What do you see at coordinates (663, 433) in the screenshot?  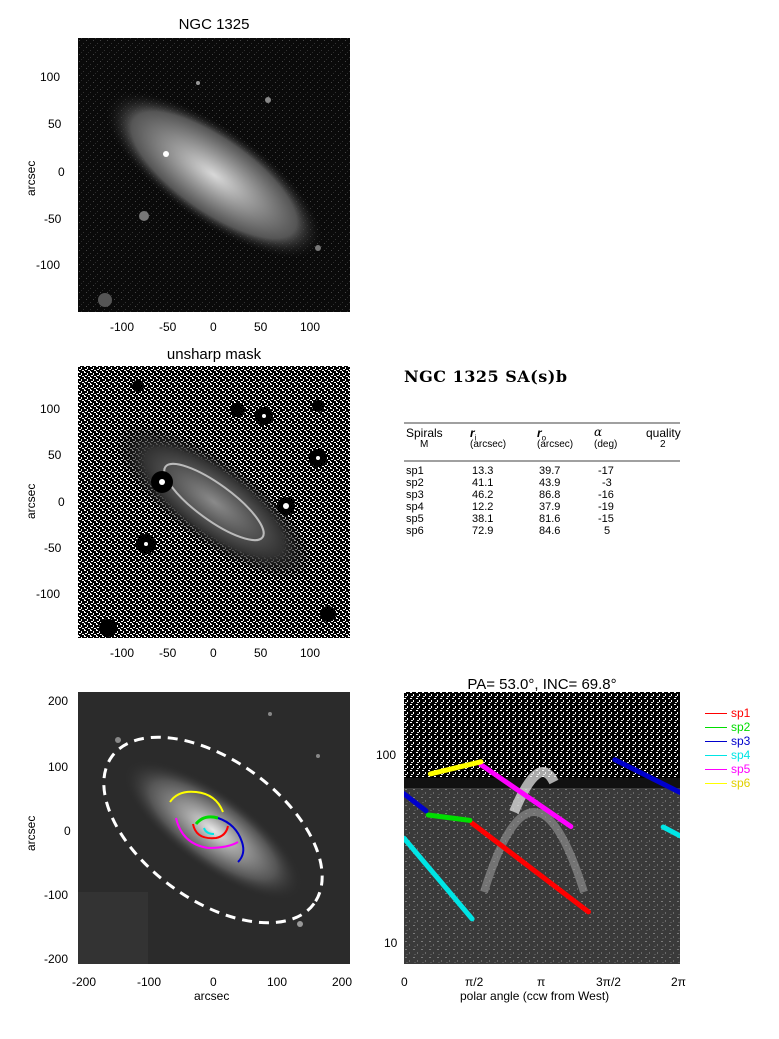 I see `col-quality: quality` at bounding box center [663, 433].